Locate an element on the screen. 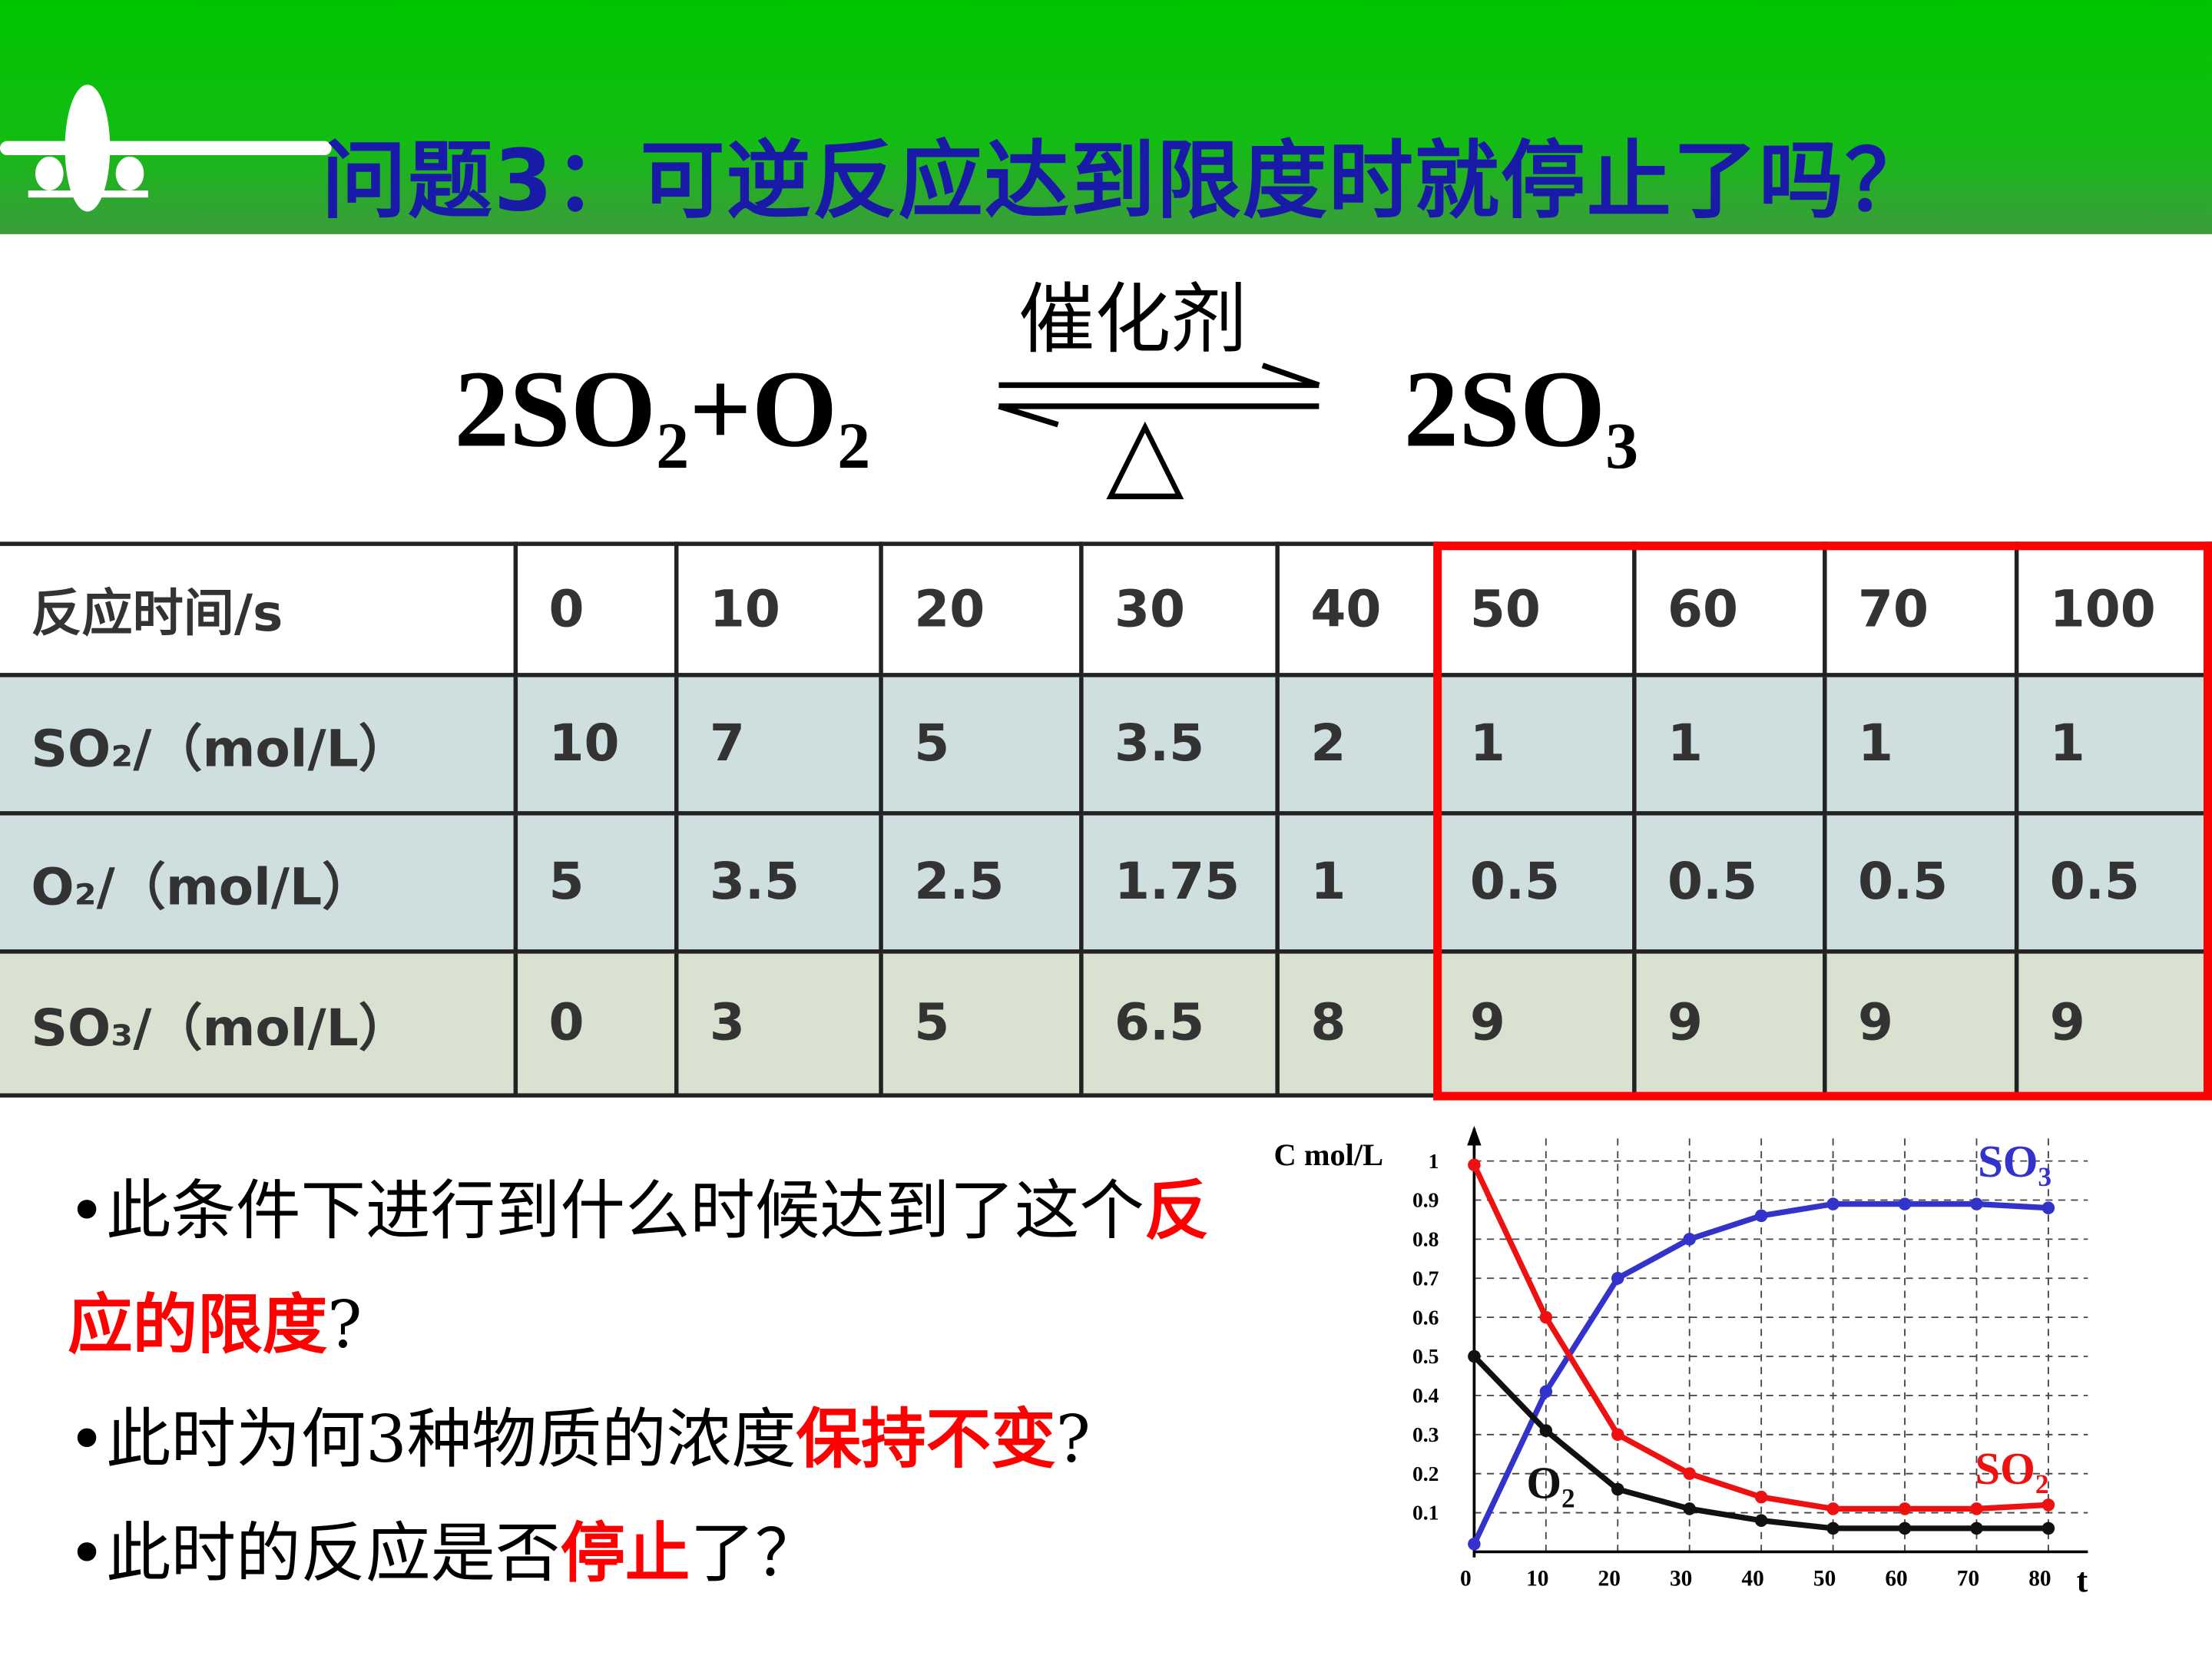 Image resolution: width=2212 pixels, height=1659 pixels. x-tick-label: 80 is located at coordinates (2040, 1579).